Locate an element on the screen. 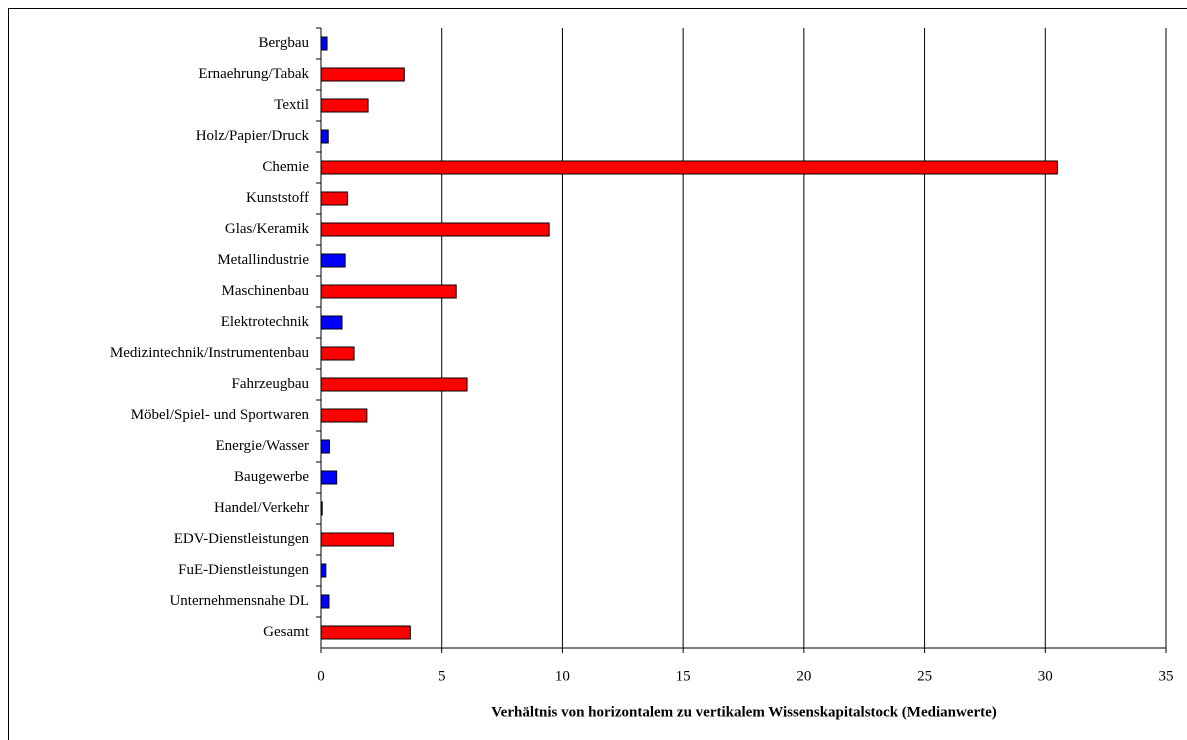 This screenshot has width=1187, height=740. y-tick-label: Fahrzeugbau is located at coordinates (271, 384).